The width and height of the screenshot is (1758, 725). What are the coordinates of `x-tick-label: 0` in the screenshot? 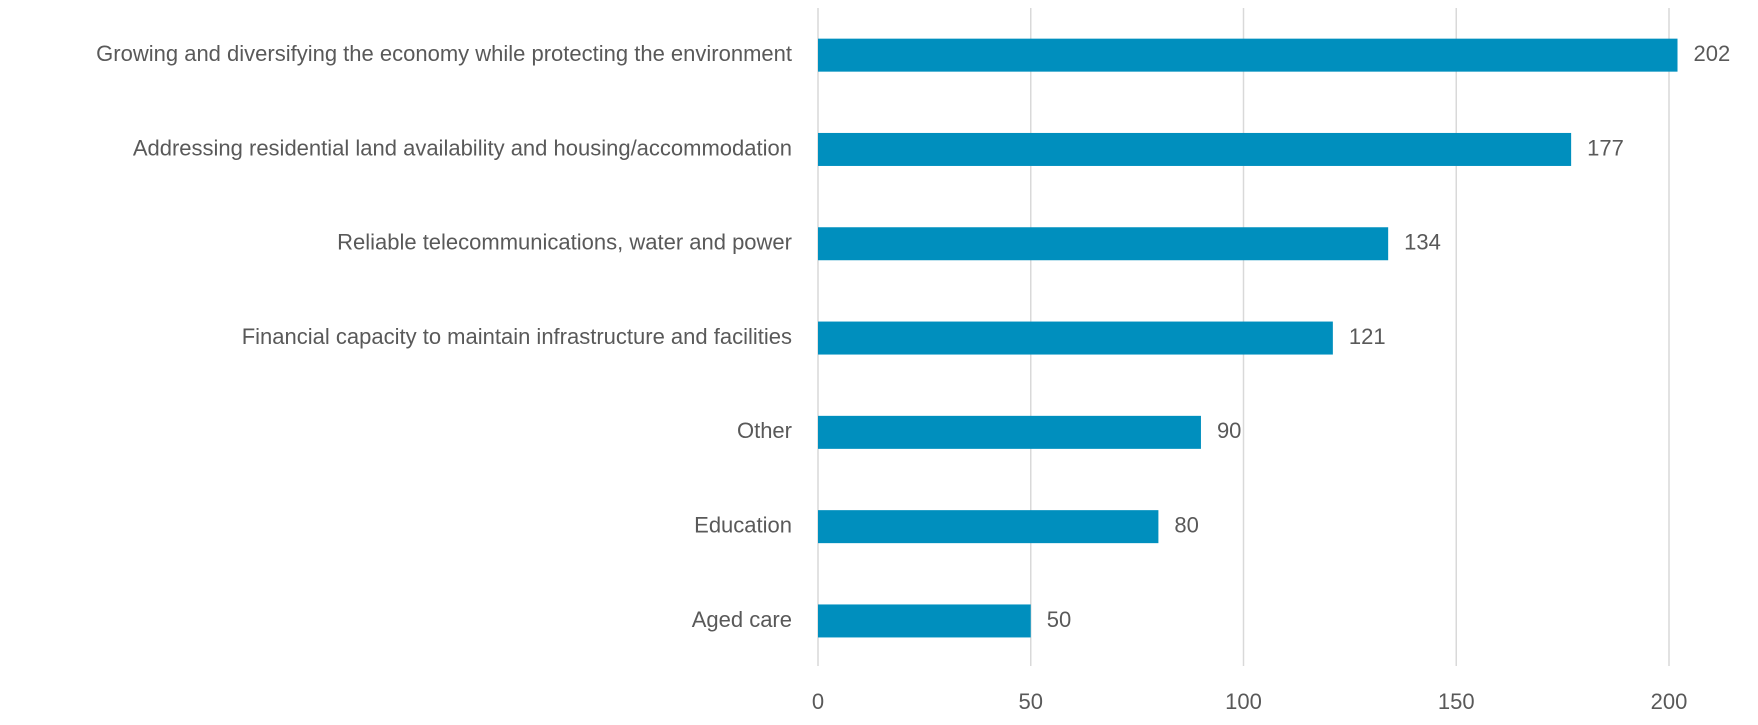 It's located at (818, 701).